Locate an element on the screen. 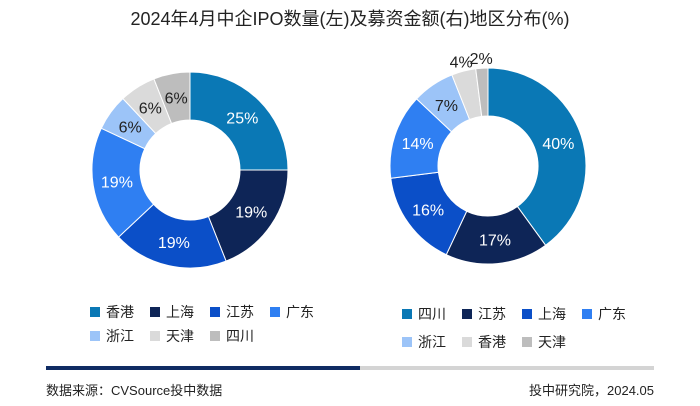 The image size is (700, 406). right-donut-chart: 40% 17% 16% 14% 7% 4%2% is located at coordinates (488, 158).